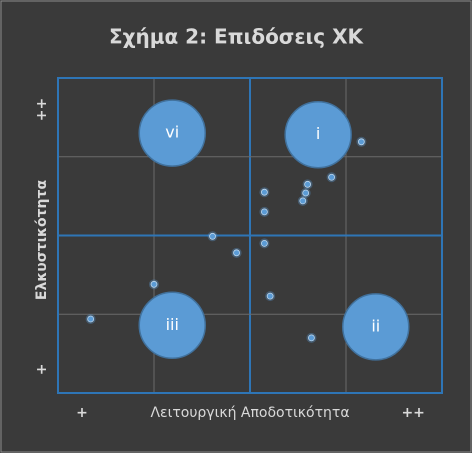  I want to click on y-axis-label: Ελκυστικότητα, so click(42, 240).